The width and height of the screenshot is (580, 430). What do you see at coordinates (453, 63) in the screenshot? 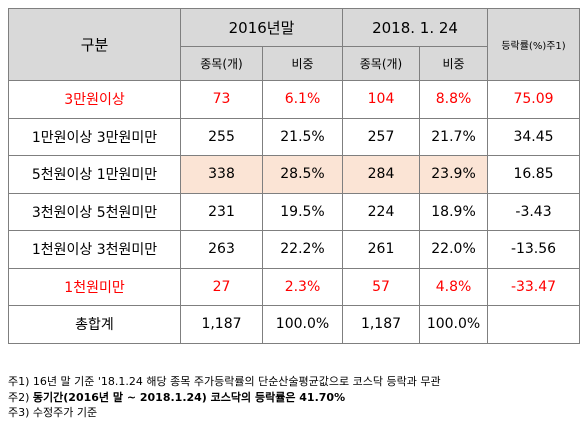
I see `share-header-2: 비중` at bounding box center [453, 63].